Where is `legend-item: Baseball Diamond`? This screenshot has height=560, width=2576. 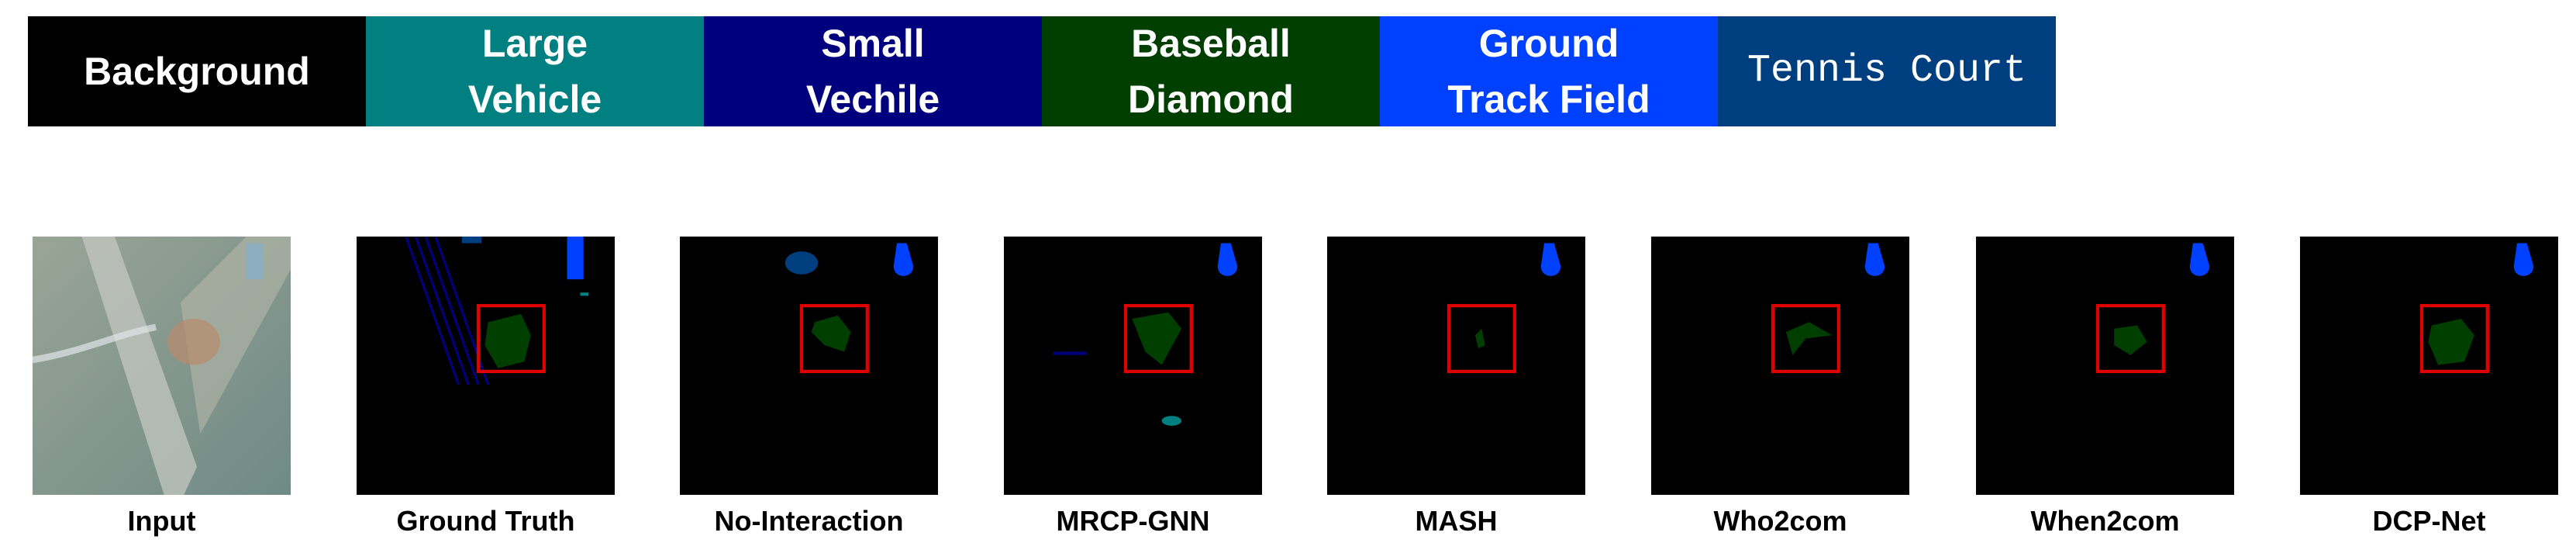 legend-item: Baseball Diamond is located at coordinates (1211, 71).